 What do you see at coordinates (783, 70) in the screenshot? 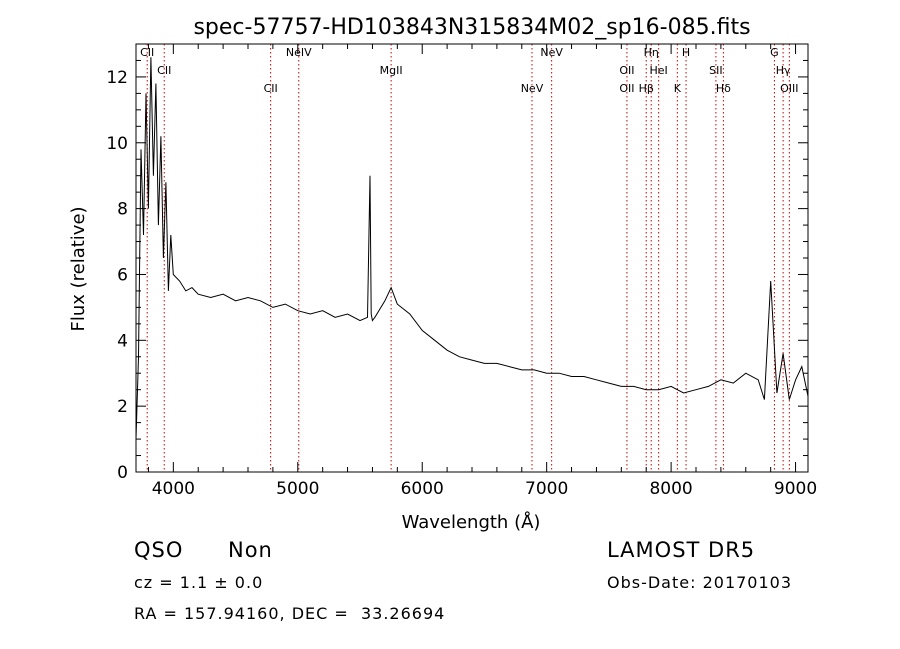
I see `spectral-line-label: Hγ` at bounding box center [783, 70].